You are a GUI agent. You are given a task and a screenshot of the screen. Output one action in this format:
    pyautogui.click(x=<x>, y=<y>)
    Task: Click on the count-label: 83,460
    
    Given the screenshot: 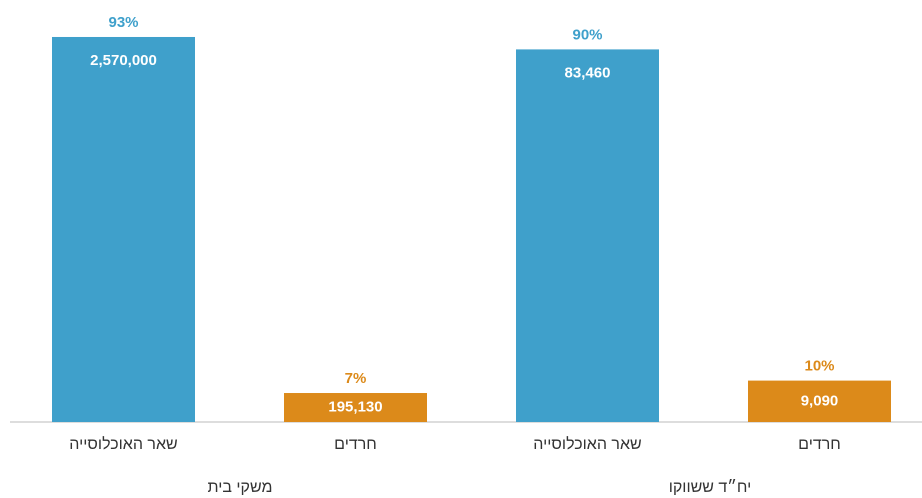 What is the action you would take?
    pyautogui.click(x=588, y=72)
    